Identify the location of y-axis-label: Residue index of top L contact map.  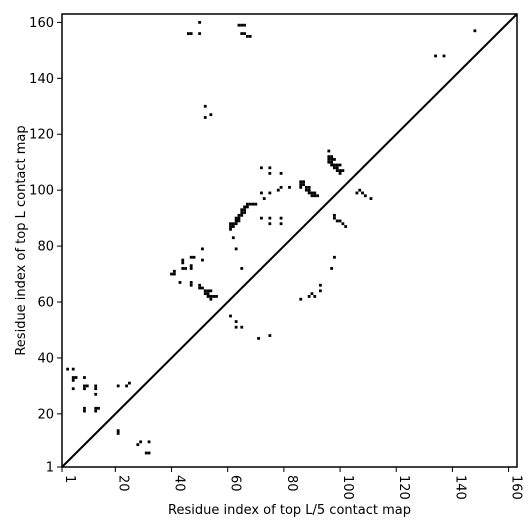
(21, 240).